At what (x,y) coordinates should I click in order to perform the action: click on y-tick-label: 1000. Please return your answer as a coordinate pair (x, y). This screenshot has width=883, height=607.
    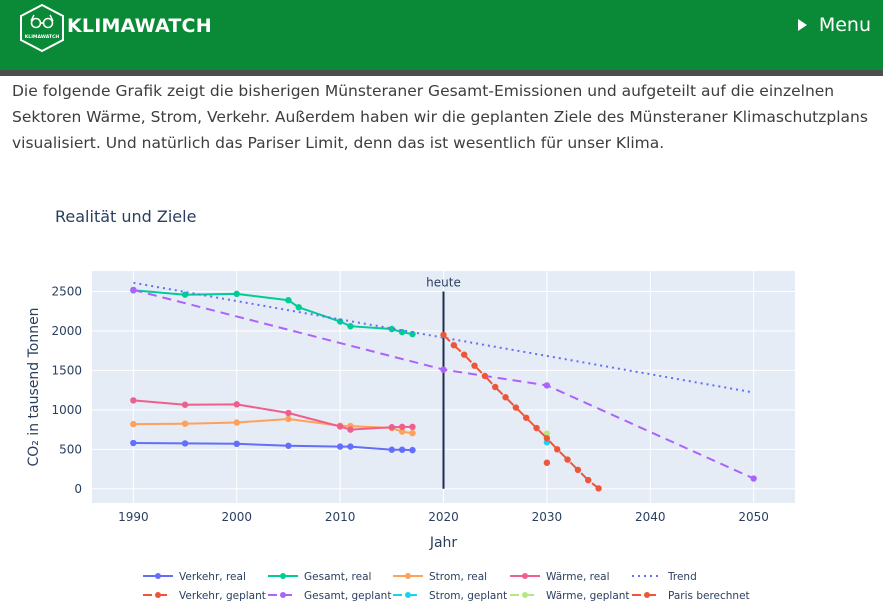
    Looking at the image, I should click on (66, 410).